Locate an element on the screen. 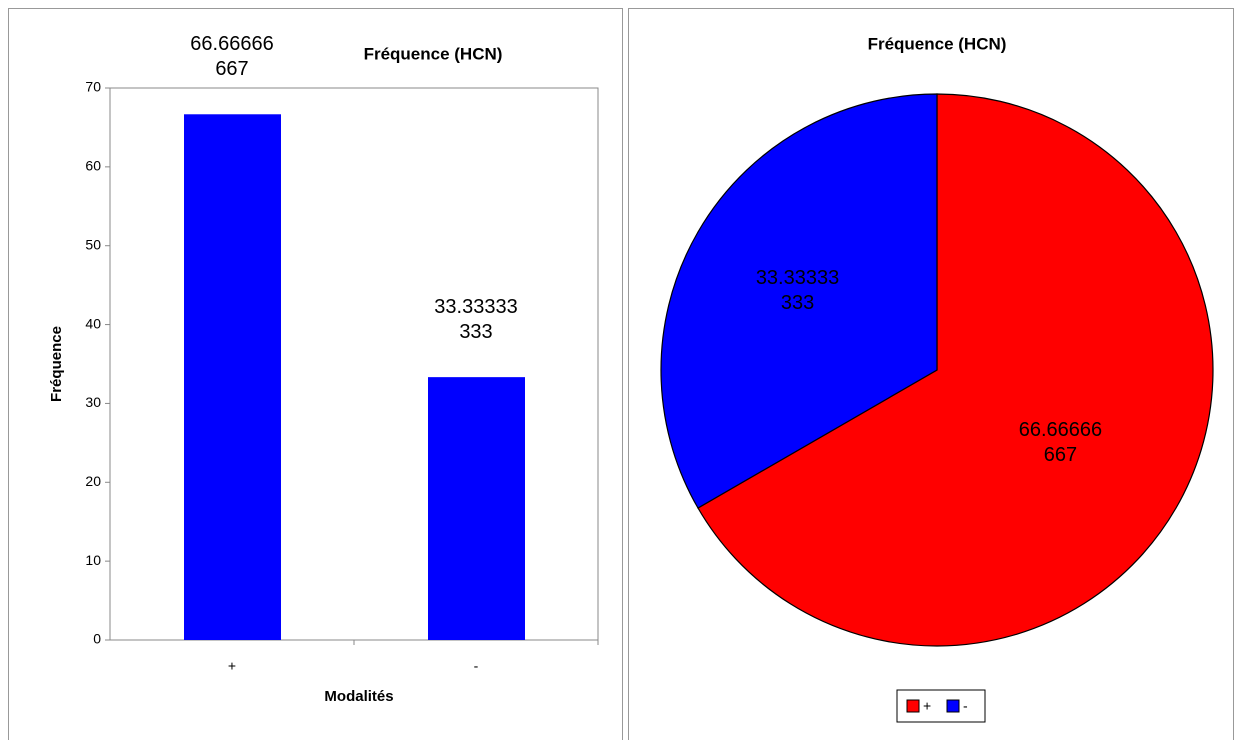 The image size is (1241, 745). y-tick-label: 0 is located at coordinates (97, 639).